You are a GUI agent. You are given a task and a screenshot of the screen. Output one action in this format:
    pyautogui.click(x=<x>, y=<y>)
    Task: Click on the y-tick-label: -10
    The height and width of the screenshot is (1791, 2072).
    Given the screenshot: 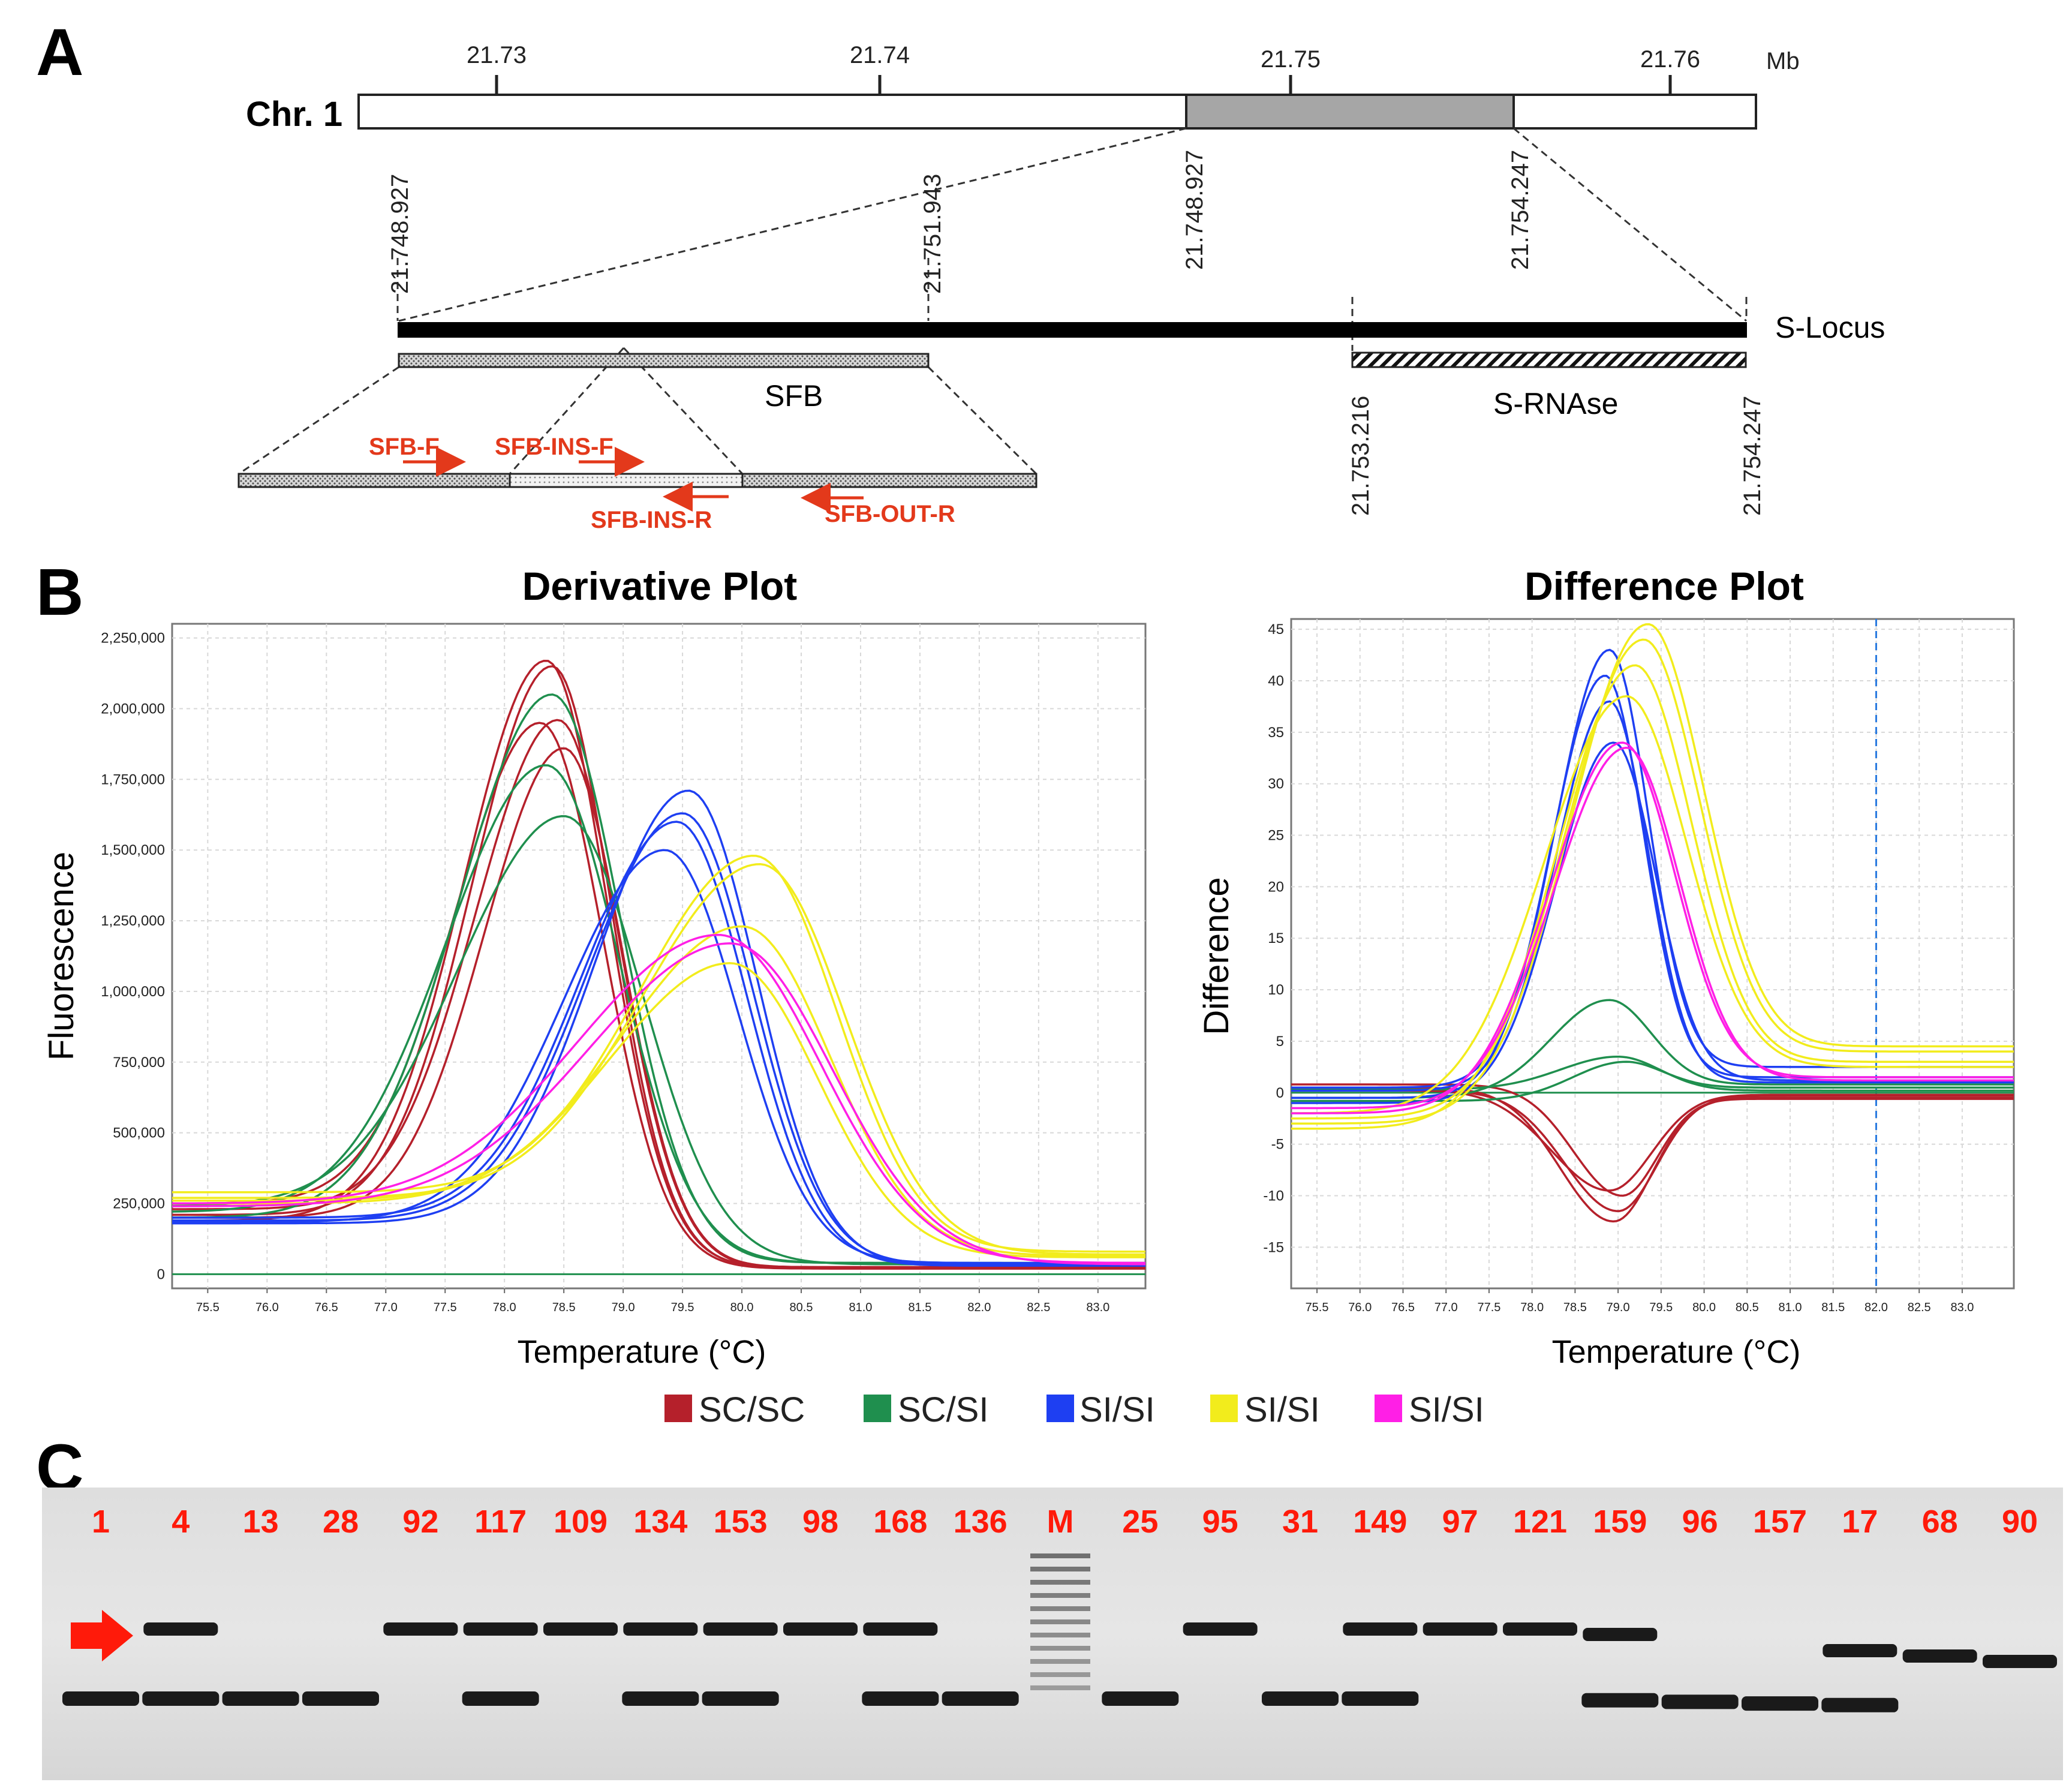 What is the action you would take?
    pyautogui.click(x=1274, y=1196)
    